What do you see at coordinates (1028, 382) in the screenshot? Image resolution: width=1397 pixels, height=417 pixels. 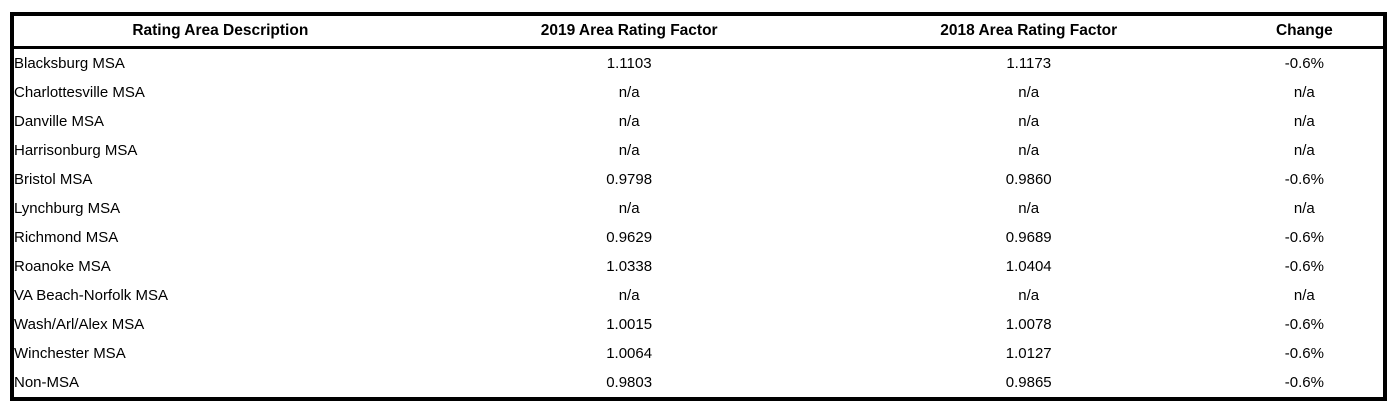 I see `cell-2018-area-rating-factor: 0.9865` at bounding box center [1028, 382].